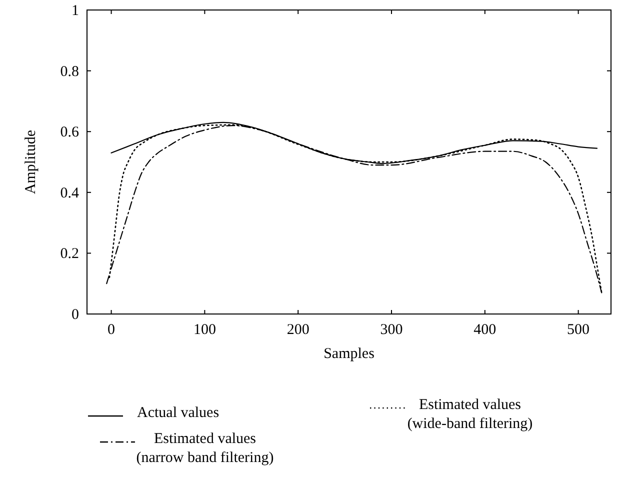 The width and height of the screenshot is (625, 478). What do you see at coordinates (349, 354) in the screenshot?
I see `x-axis-title: Samples` at bounding box center [349, 354].